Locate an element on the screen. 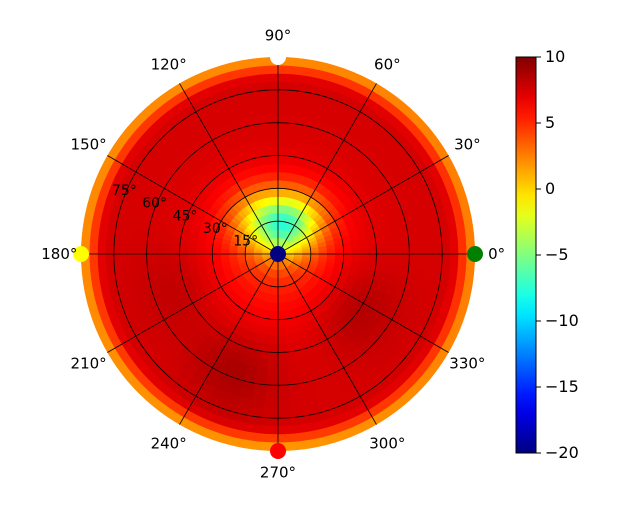 The image size is (642, 518). marker-point is located at coordinates (278, 57).